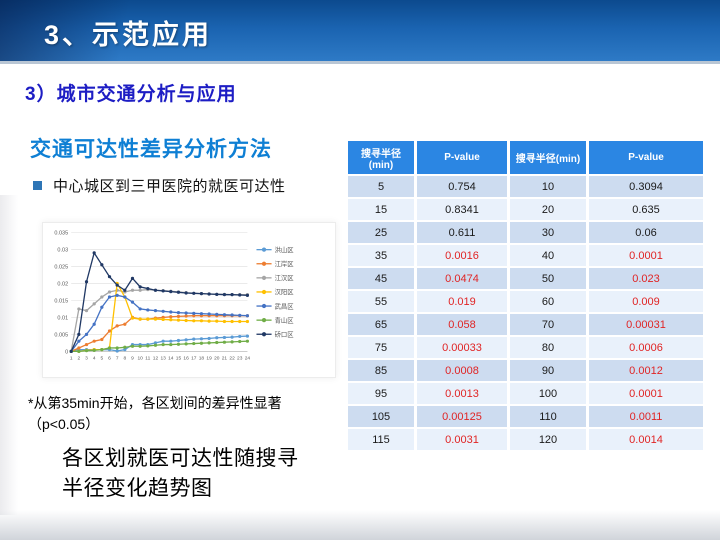 Image resolution: width=720 pixels, height=540 pixels. What do you see at coordinates (381, 347) in the screenshot?
I see `radius-cell: 75` at bounding box center [381, 347].